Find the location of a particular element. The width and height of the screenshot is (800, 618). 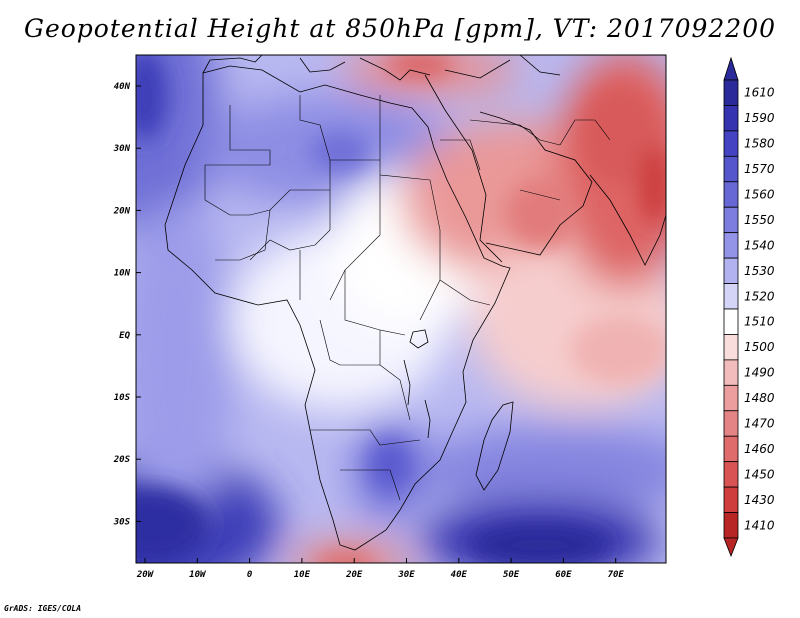

europe-coast is located at coordinates (381, 68).